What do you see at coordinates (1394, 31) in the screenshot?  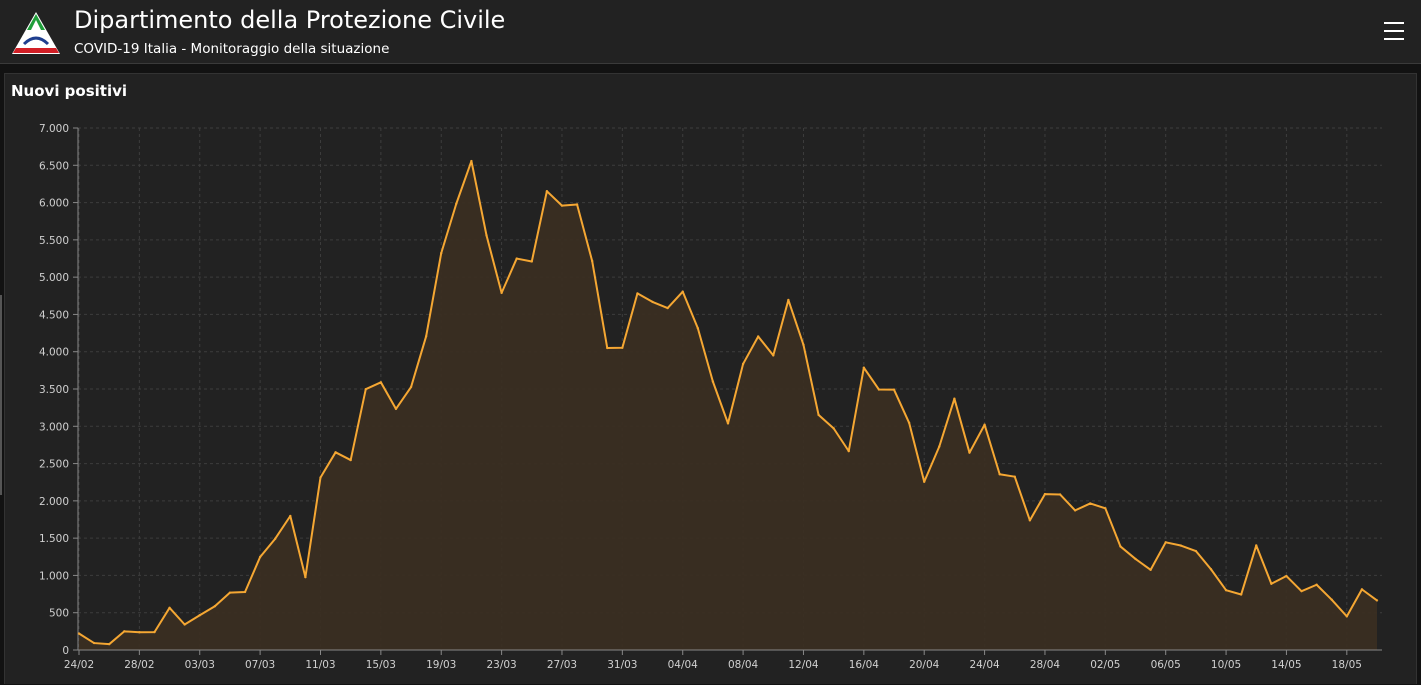 I see `hamburger-menu-icon` at bounding box center [1394, 31].